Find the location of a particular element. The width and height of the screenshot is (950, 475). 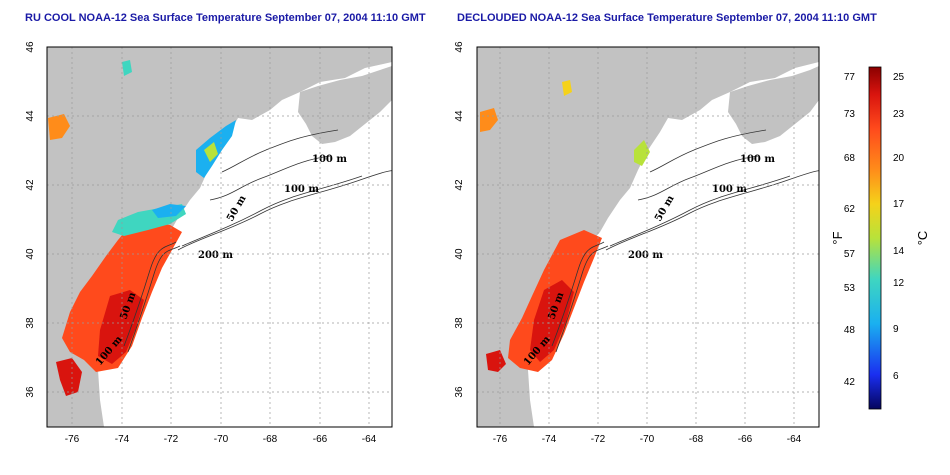

left-x-axis: -76 -74 -72 -70 -68 -66 -64 is located at coordinates (221, 439).